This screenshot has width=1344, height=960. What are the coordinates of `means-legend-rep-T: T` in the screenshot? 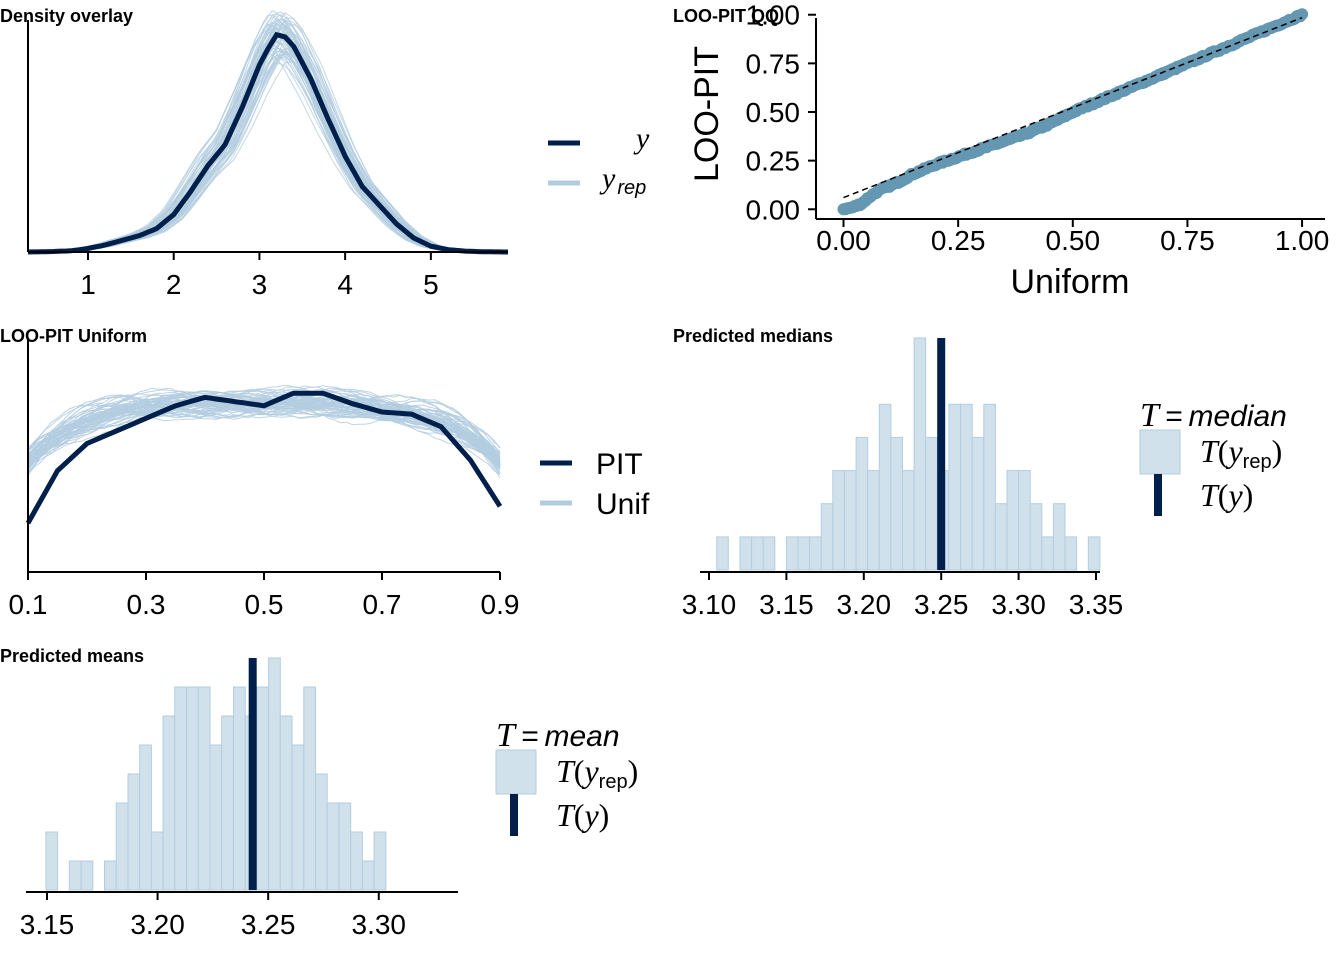 It's located at (566, 771).